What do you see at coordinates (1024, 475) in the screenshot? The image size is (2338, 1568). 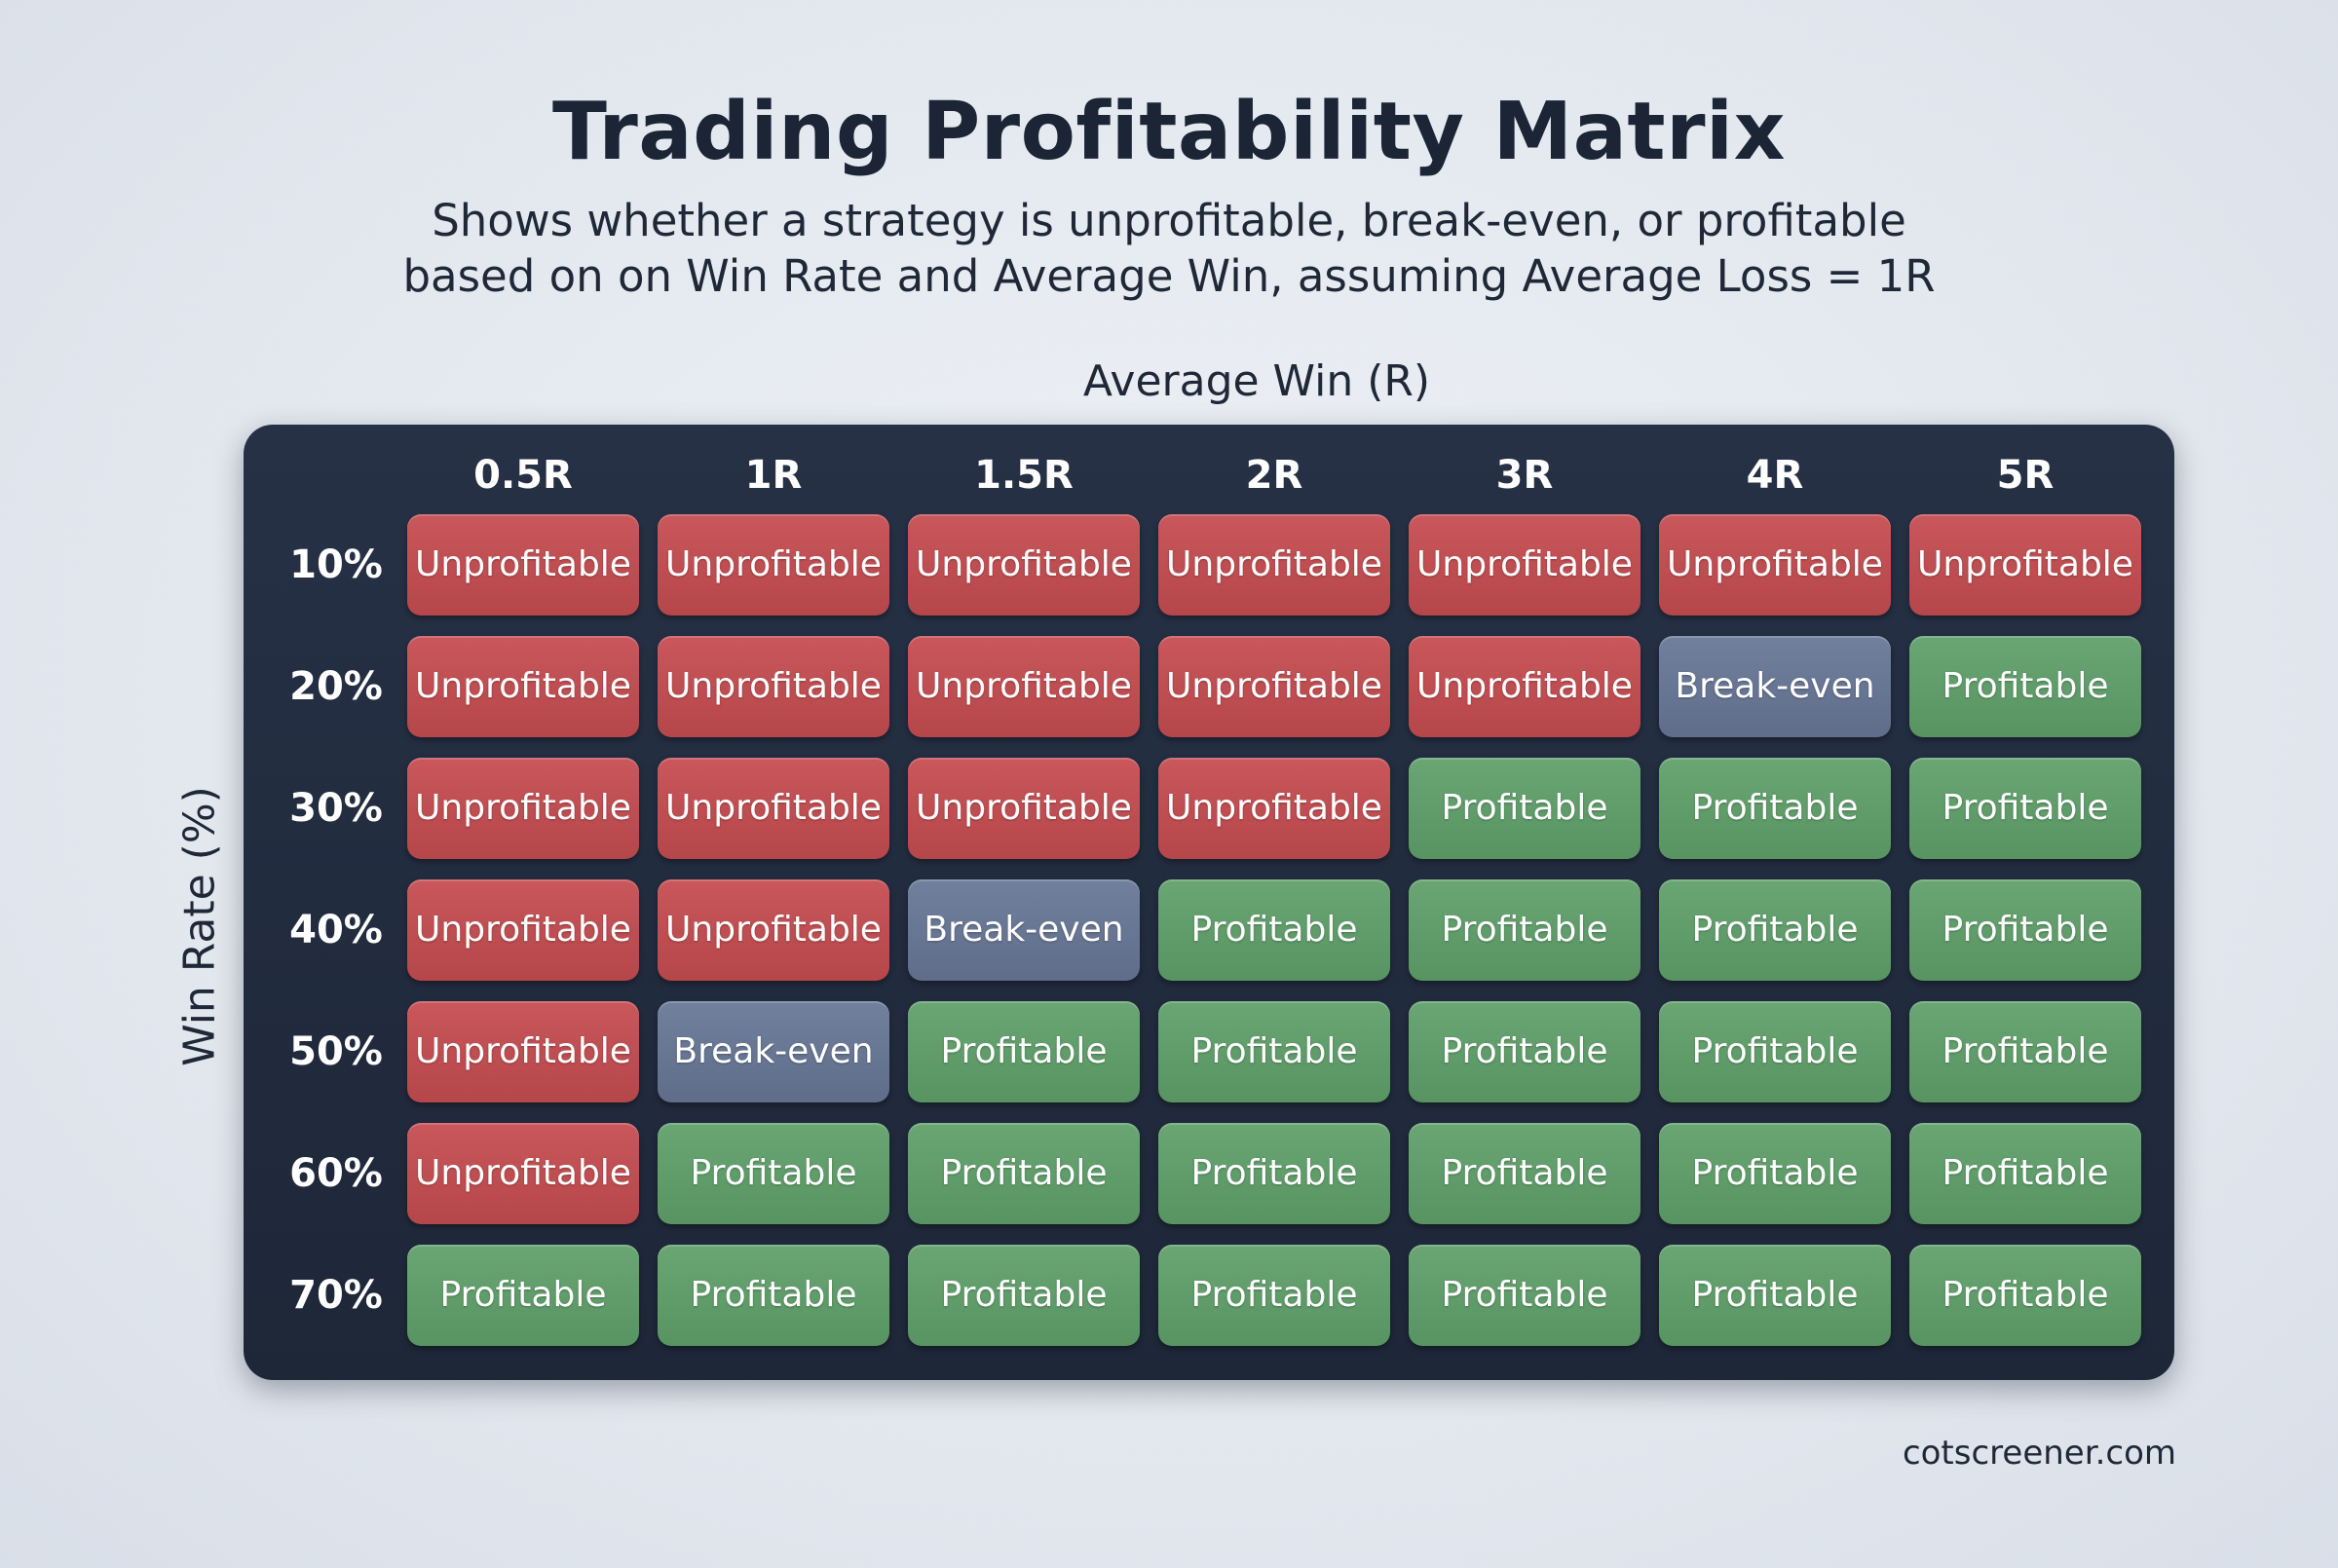 I see `column-header: 1.5R` at bounding box center [1024, 475].